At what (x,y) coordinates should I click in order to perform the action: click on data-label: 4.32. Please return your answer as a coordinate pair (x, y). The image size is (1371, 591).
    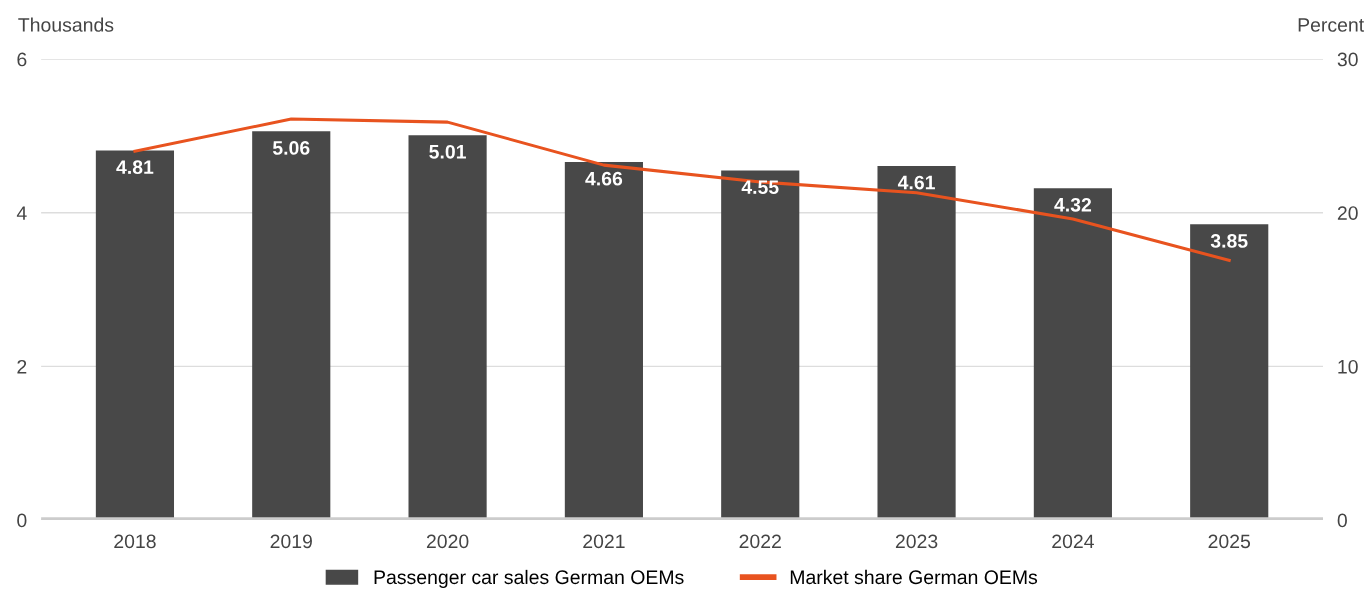
    Looking at the image, I should click on (1073, 204).